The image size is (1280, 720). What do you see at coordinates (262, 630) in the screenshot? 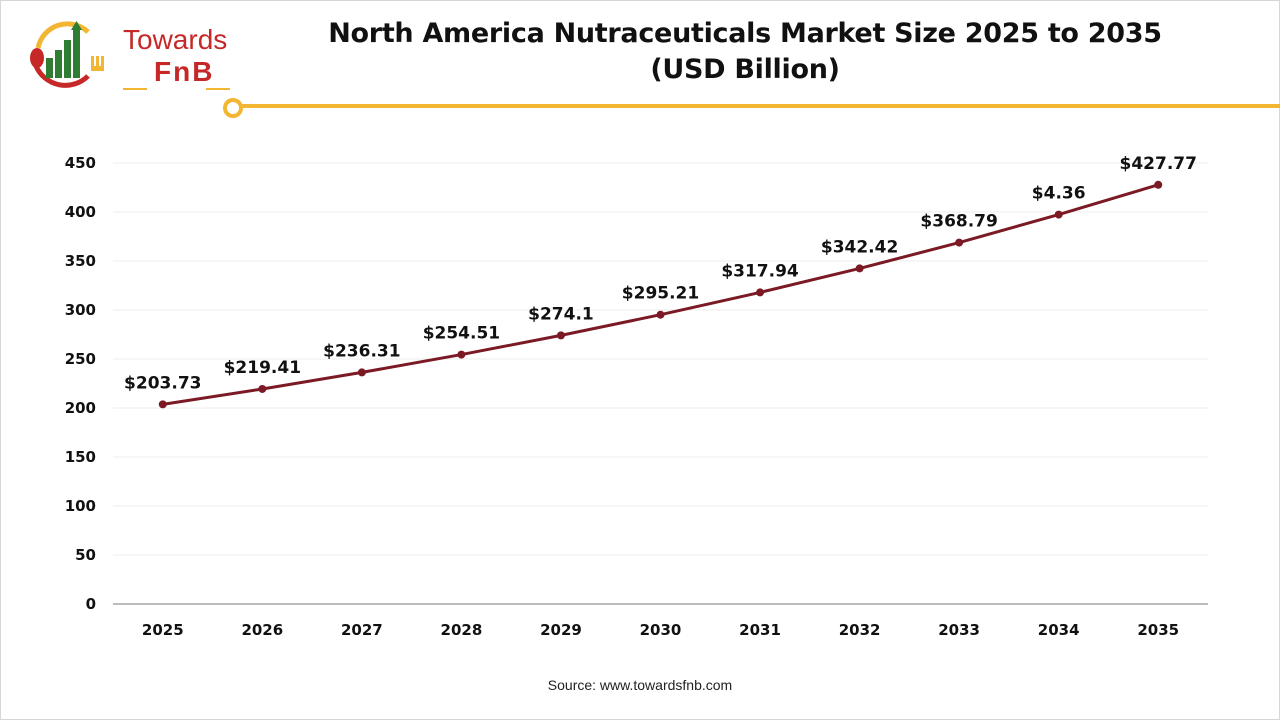
I see `x-tick-label: 2026` at bounding box center [262, 630].